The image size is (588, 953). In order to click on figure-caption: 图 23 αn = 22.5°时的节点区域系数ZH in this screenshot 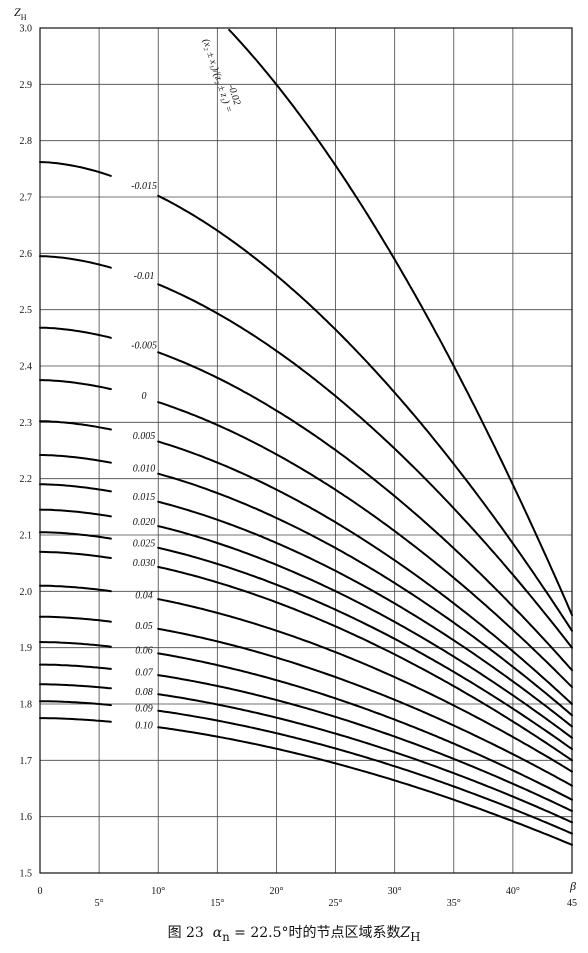, I will do `click(294, 933)`.